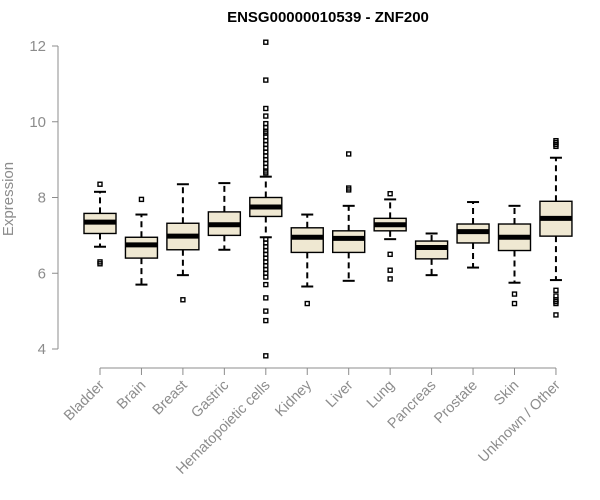  What do you see at coordinates (381, 395) in the screenshot?
I see `x-tick-label: Lung` at bounding box center [381, 395].